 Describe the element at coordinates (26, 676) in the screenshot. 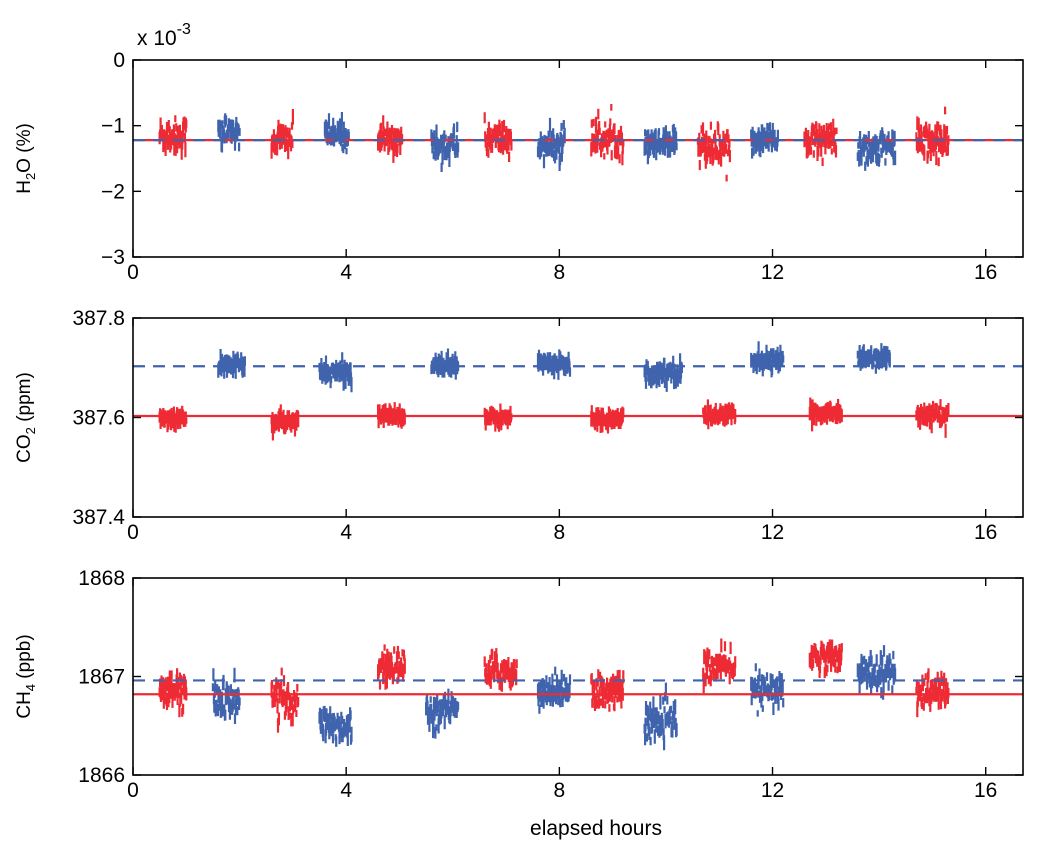

I see `y-axis-label: CH4 (ppb)` at that location.